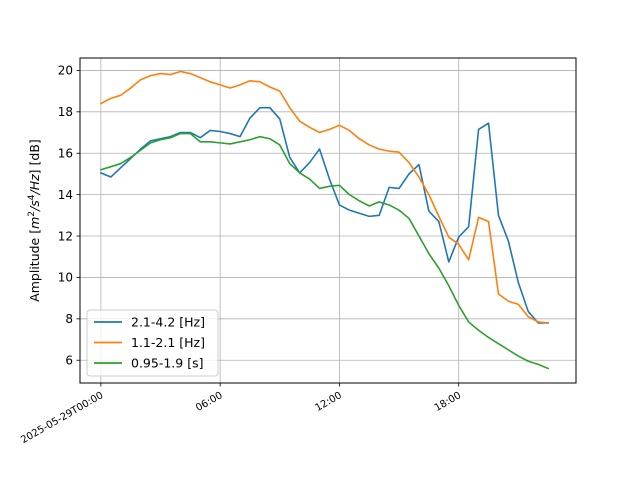  What do you see at coordinates (65, 154) in the screenshot?
I see `y-tick-label: 16` at bounding box center [65, 154].